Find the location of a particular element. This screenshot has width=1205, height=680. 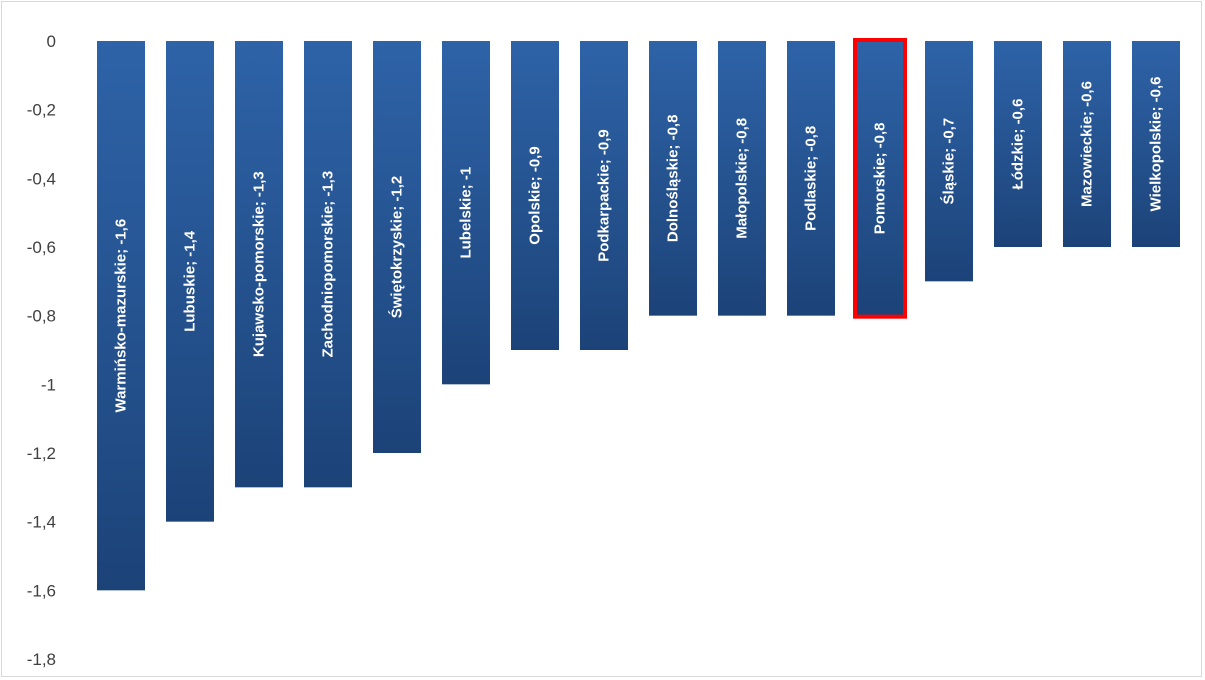

bar-data-label: Zachodniopomorskie; -1,3 is located at coordinates (328, 264).